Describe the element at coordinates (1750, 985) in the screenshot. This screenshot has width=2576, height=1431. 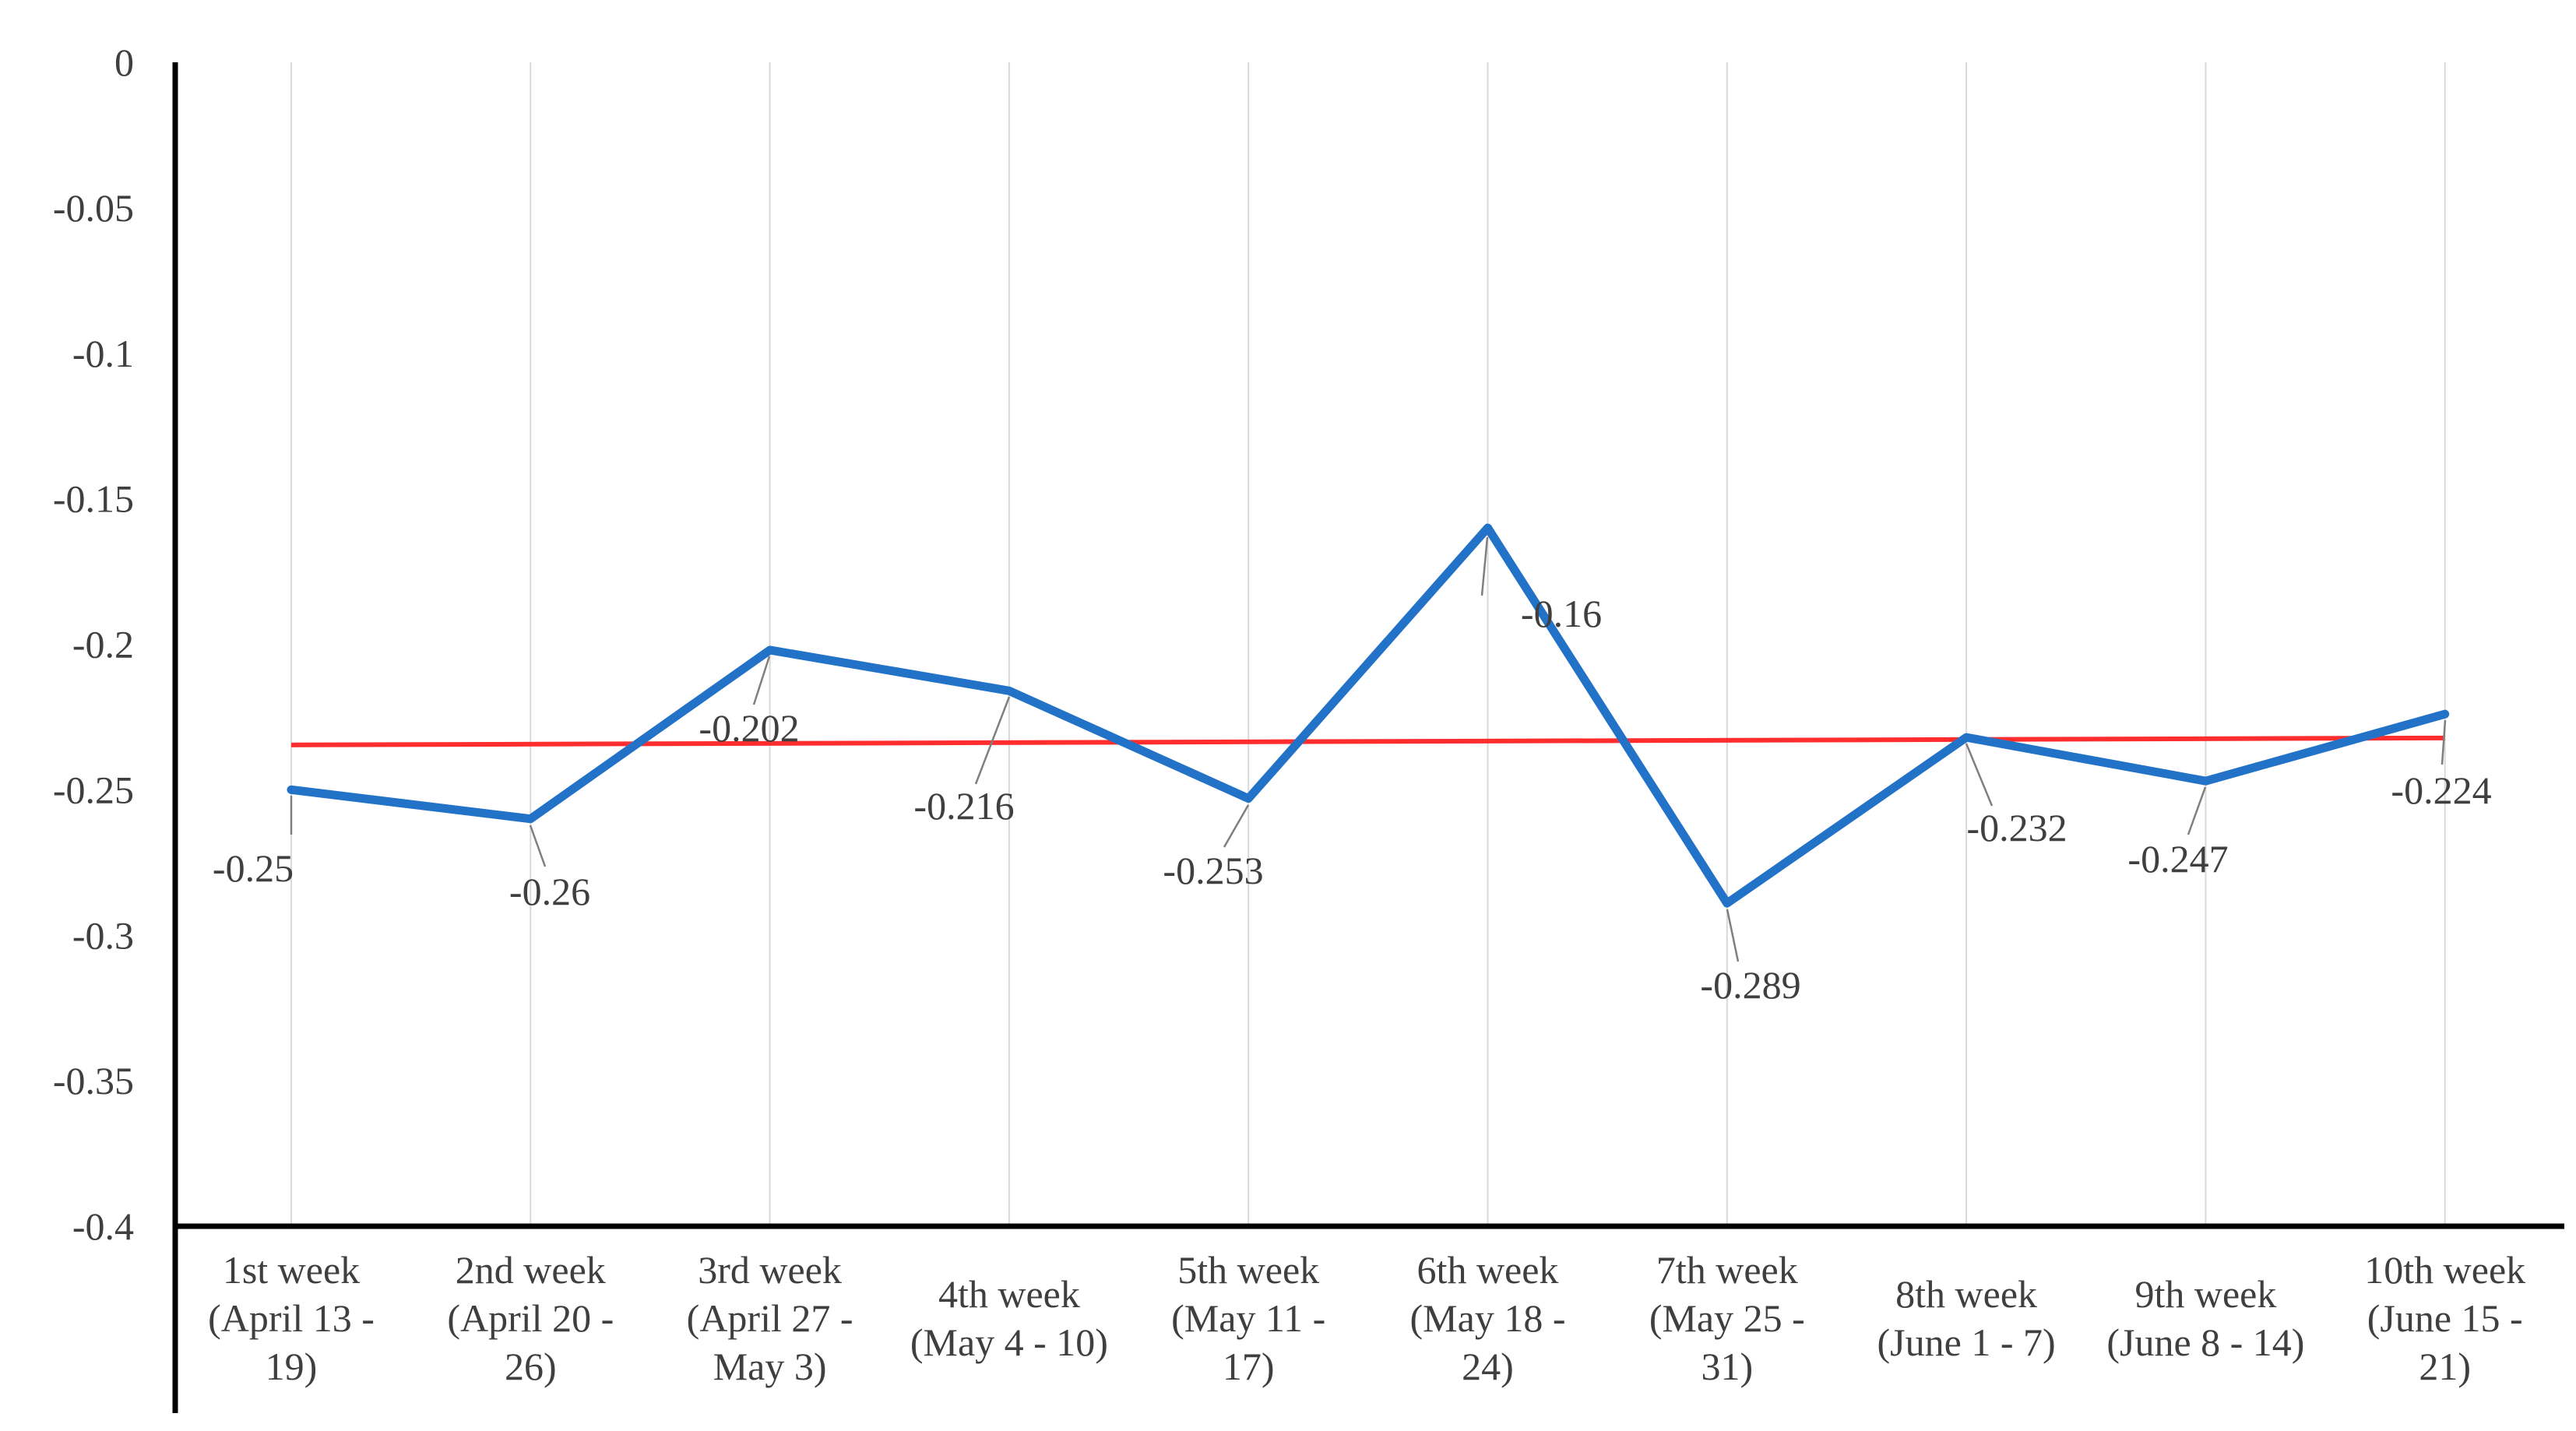
I see `data-label: -0.289` at that location.